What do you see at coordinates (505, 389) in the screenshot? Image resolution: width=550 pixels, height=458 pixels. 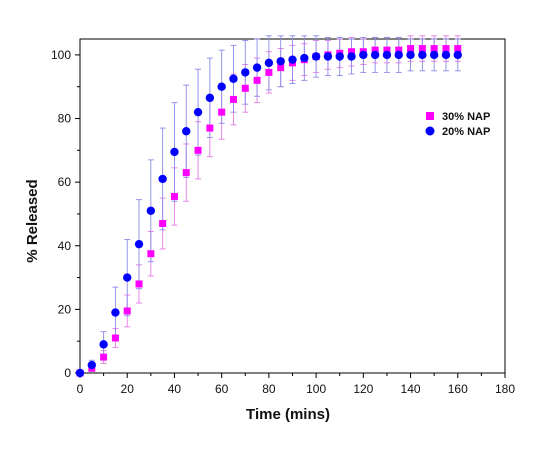 I see `x-tick-label: 180` at bounding box center [505, 389].